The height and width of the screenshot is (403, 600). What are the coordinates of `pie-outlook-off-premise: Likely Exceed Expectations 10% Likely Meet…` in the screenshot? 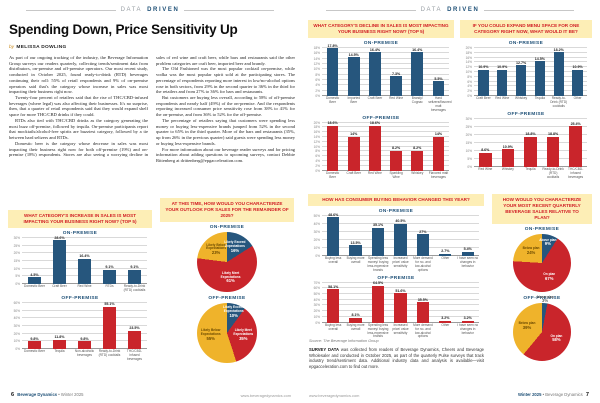 It's located at (227, 332).